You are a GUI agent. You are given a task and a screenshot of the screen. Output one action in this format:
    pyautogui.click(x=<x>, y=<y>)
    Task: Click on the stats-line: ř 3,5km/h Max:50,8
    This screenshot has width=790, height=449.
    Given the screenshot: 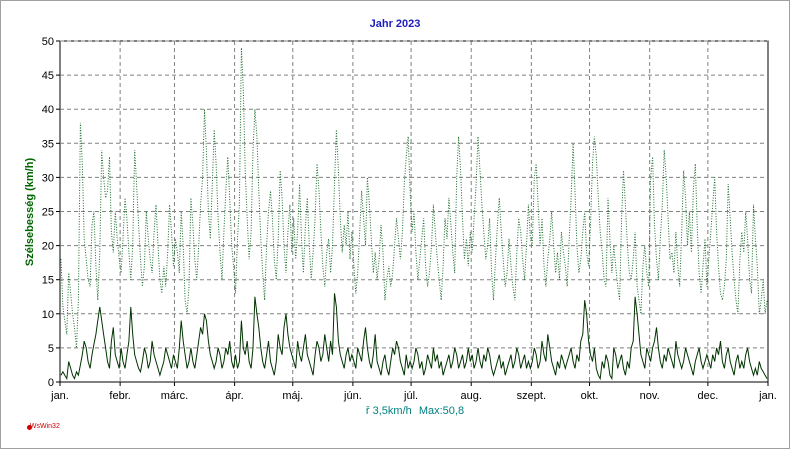 What is the action you would take?
    pyautogui.click(x=395, y=411)
    